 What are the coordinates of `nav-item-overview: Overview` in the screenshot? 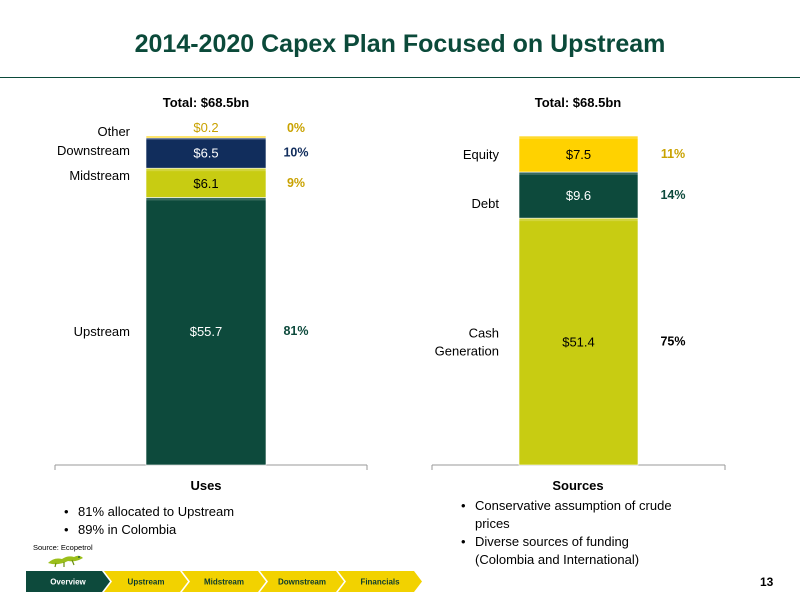 It's located at (68, 581).